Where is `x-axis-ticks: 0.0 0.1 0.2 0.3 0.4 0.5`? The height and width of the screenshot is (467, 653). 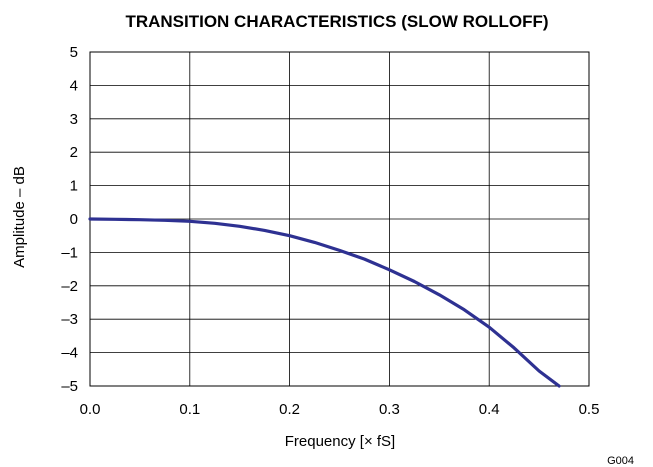 x-axis-ticks: 0.0 0.1 0.2 0.3 0.4 0.5 is located at coordinates (340, 409).